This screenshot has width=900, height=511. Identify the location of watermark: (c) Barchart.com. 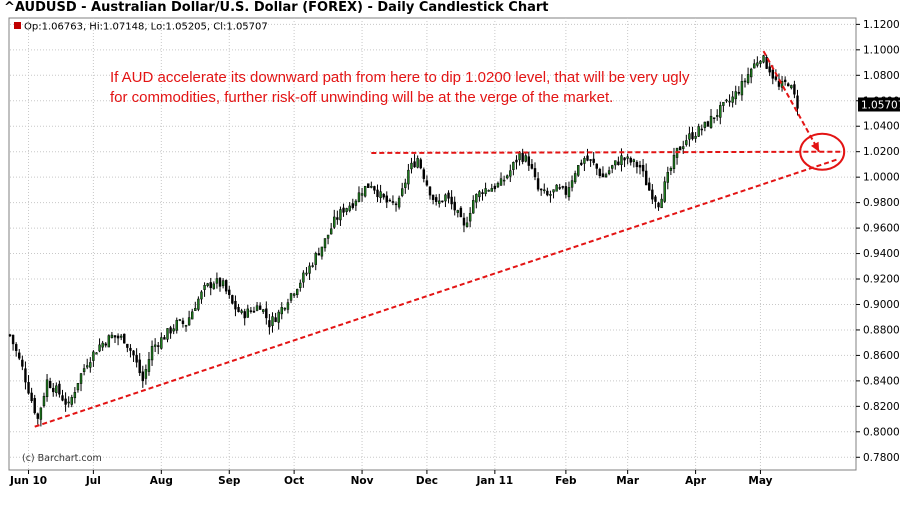
(62, 458).